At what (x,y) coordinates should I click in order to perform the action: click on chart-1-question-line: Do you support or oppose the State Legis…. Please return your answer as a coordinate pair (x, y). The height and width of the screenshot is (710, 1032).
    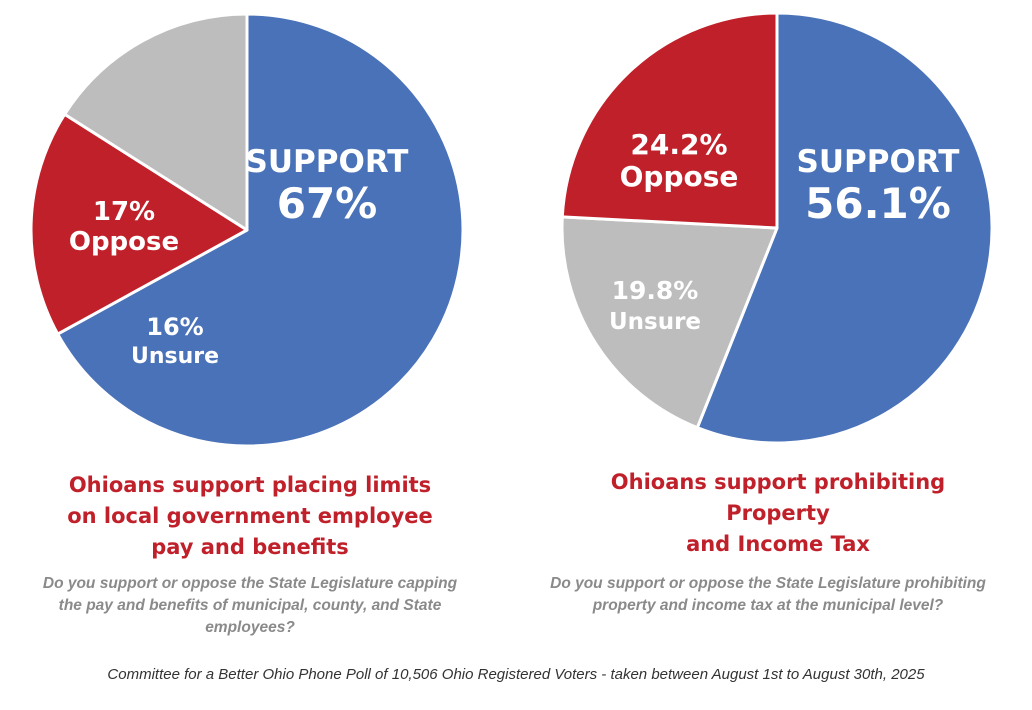
    Looking at the image, I should click on (250, 583).